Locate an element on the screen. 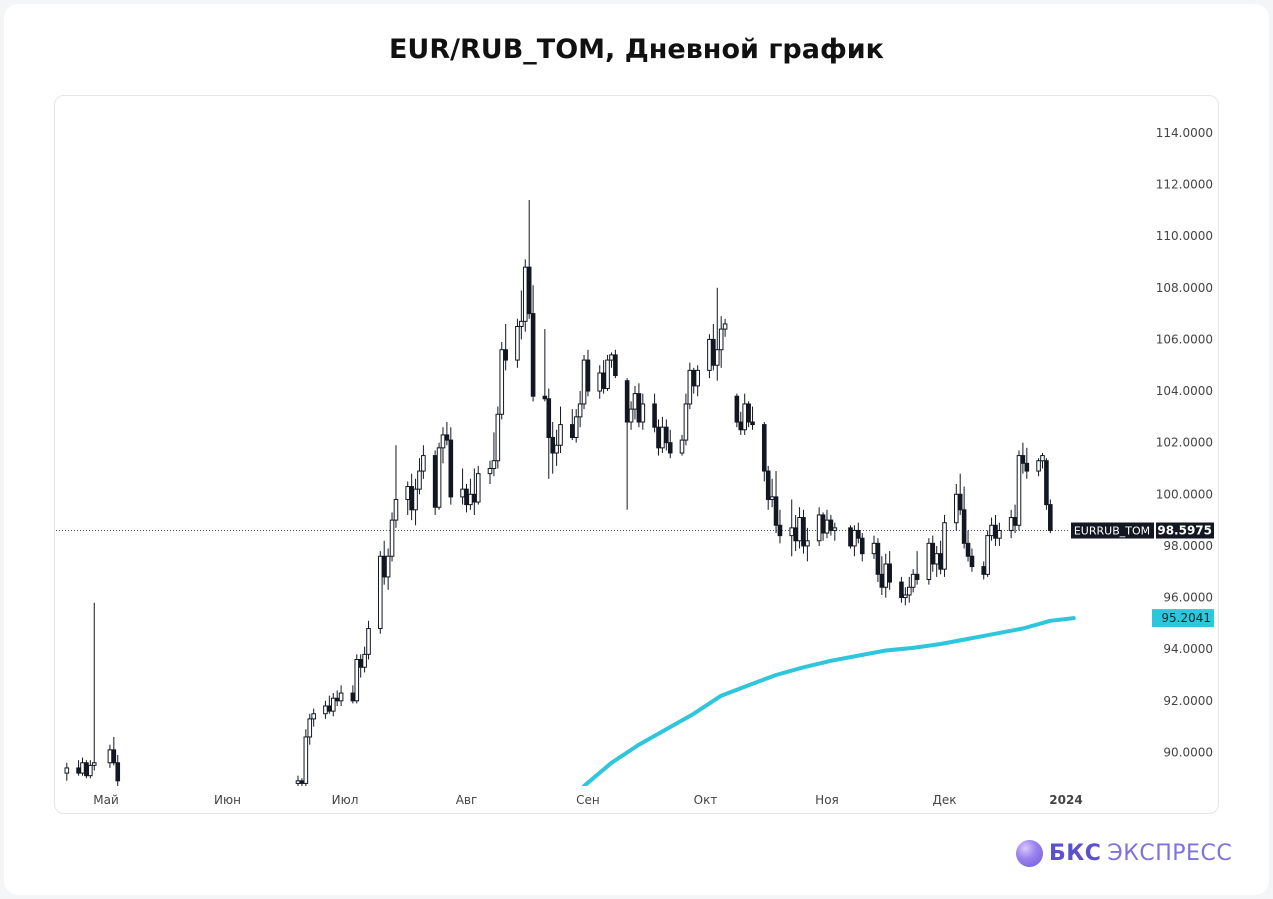 This screenshot has width=1273, height=899. y-tick-label: 92.0000 is located at coordinates (1188, 701).